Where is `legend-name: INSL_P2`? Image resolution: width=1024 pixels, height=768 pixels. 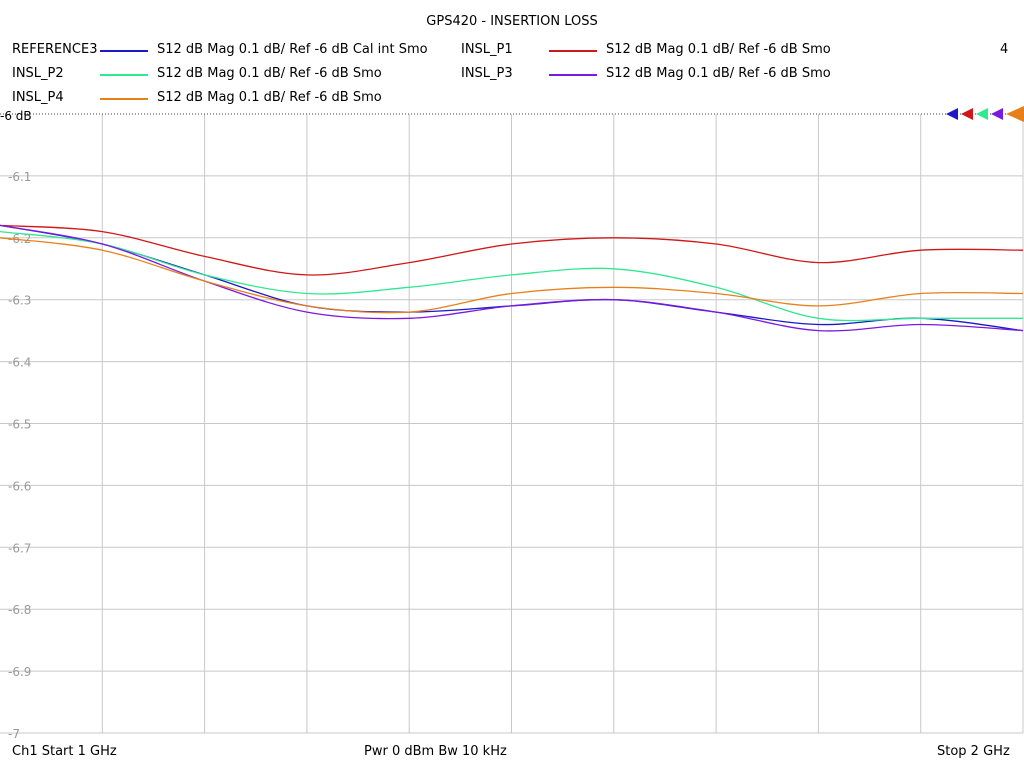
legend-name: INSL_P2 is located at coordinates (38, 73).